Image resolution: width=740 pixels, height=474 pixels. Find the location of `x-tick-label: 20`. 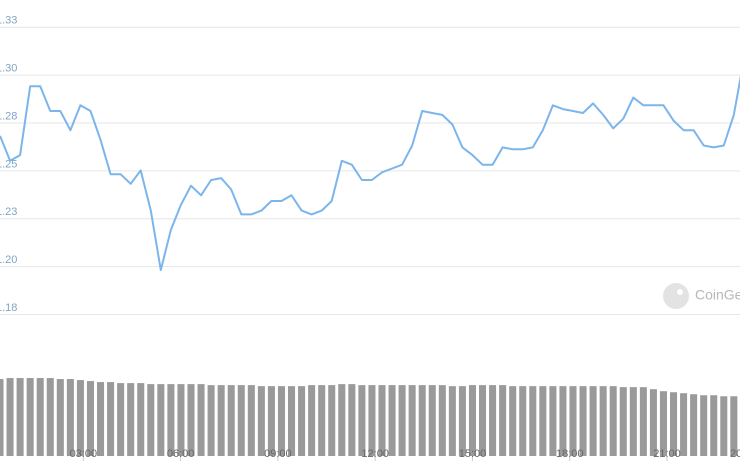

x-tick-label: 20 is located at coordinates (735, 454).